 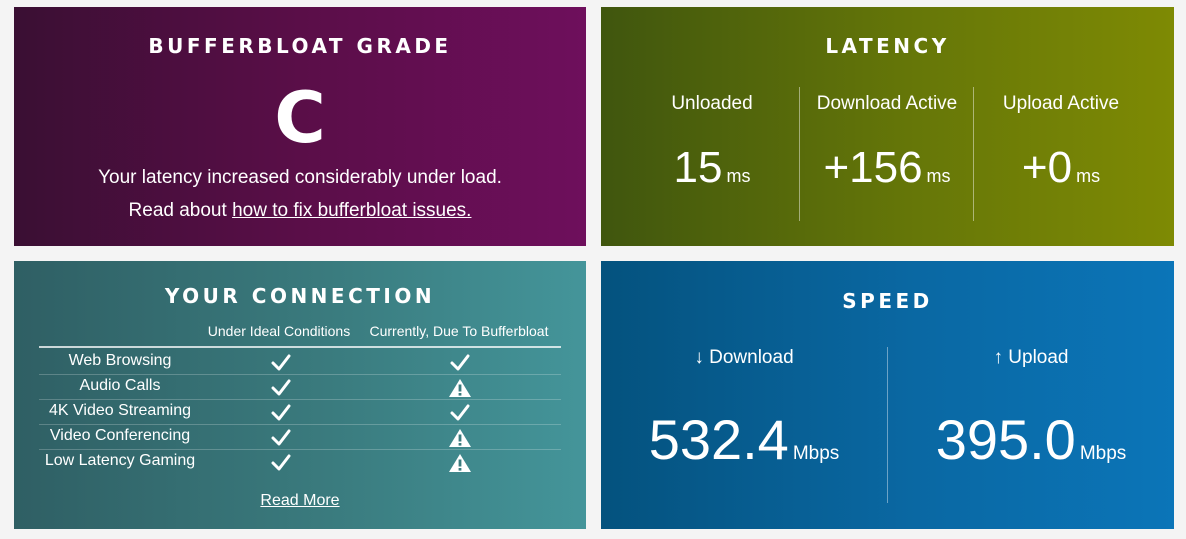 I want to click on read-more: Read More, so click(x=300, y=501).